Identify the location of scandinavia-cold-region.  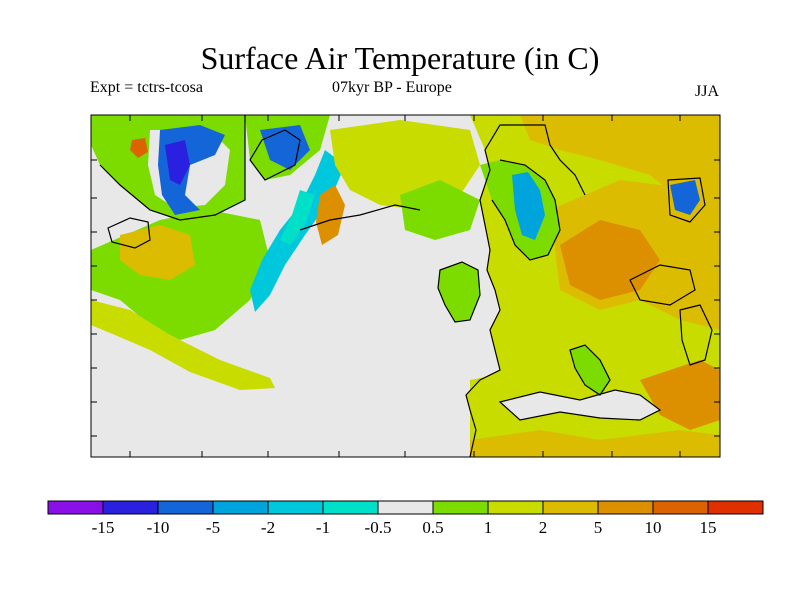
(528, 206).